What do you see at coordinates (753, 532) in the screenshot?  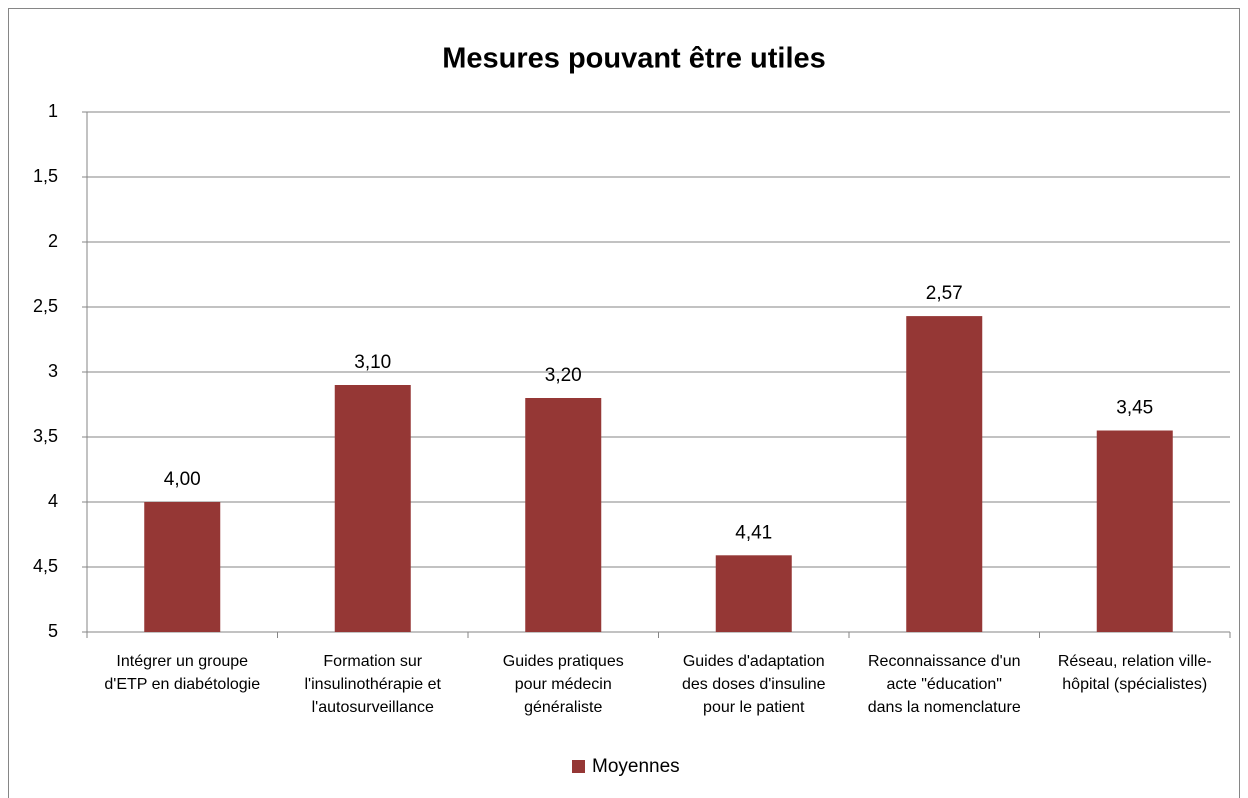 I see `value-label: 4,41` at bounding box center [753, 532].